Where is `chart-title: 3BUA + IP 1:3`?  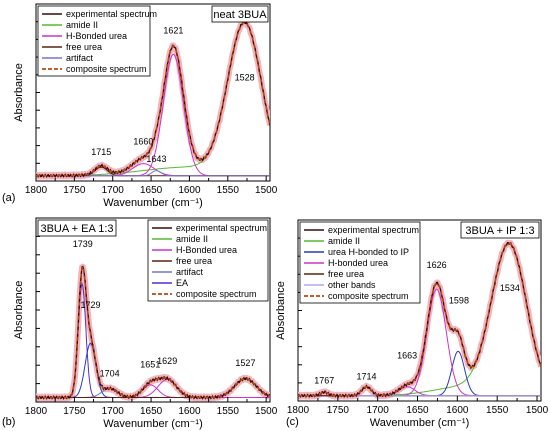 chart-title: 3BUA + IP 1:3 is located at coordinates (499, 231).